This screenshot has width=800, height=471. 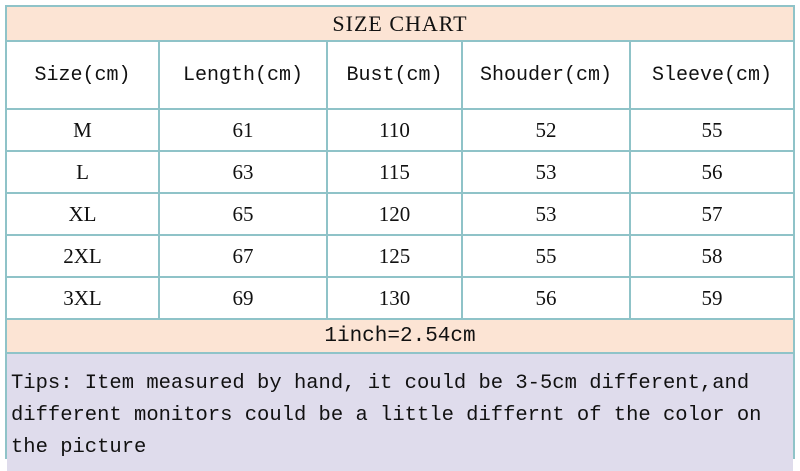 I want to click on table-row: 2XL 67 125 55 58, so click(x=400, y=256).